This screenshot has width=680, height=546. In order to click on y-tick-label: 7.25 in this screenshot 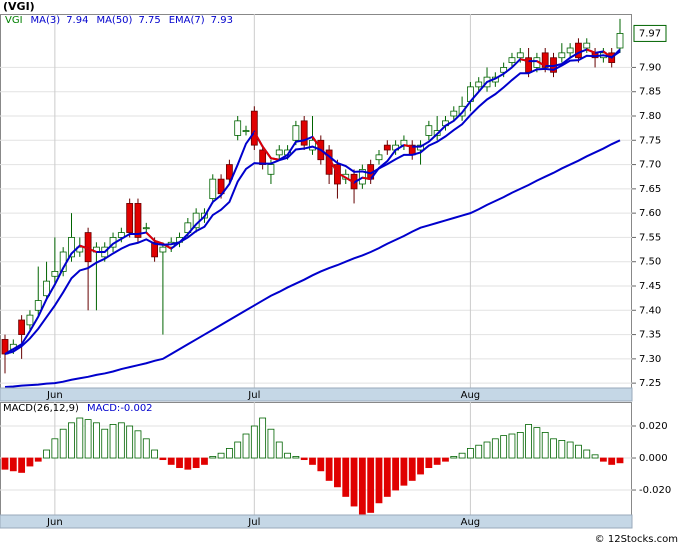, I will do `click(650, 383)`.